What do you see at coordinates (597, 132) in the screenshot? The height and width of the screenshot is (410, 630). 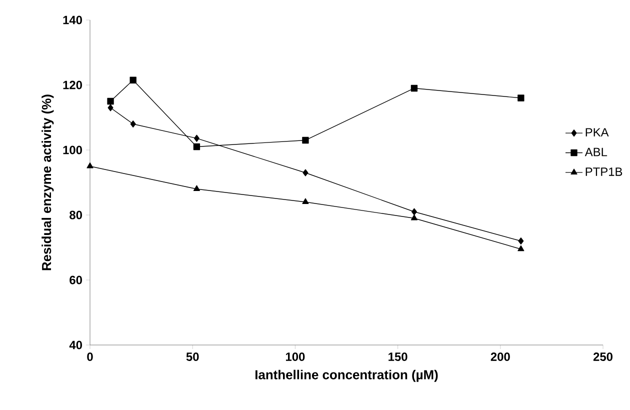 I see `legend-label: PKA` at bounding box center [597, 132].